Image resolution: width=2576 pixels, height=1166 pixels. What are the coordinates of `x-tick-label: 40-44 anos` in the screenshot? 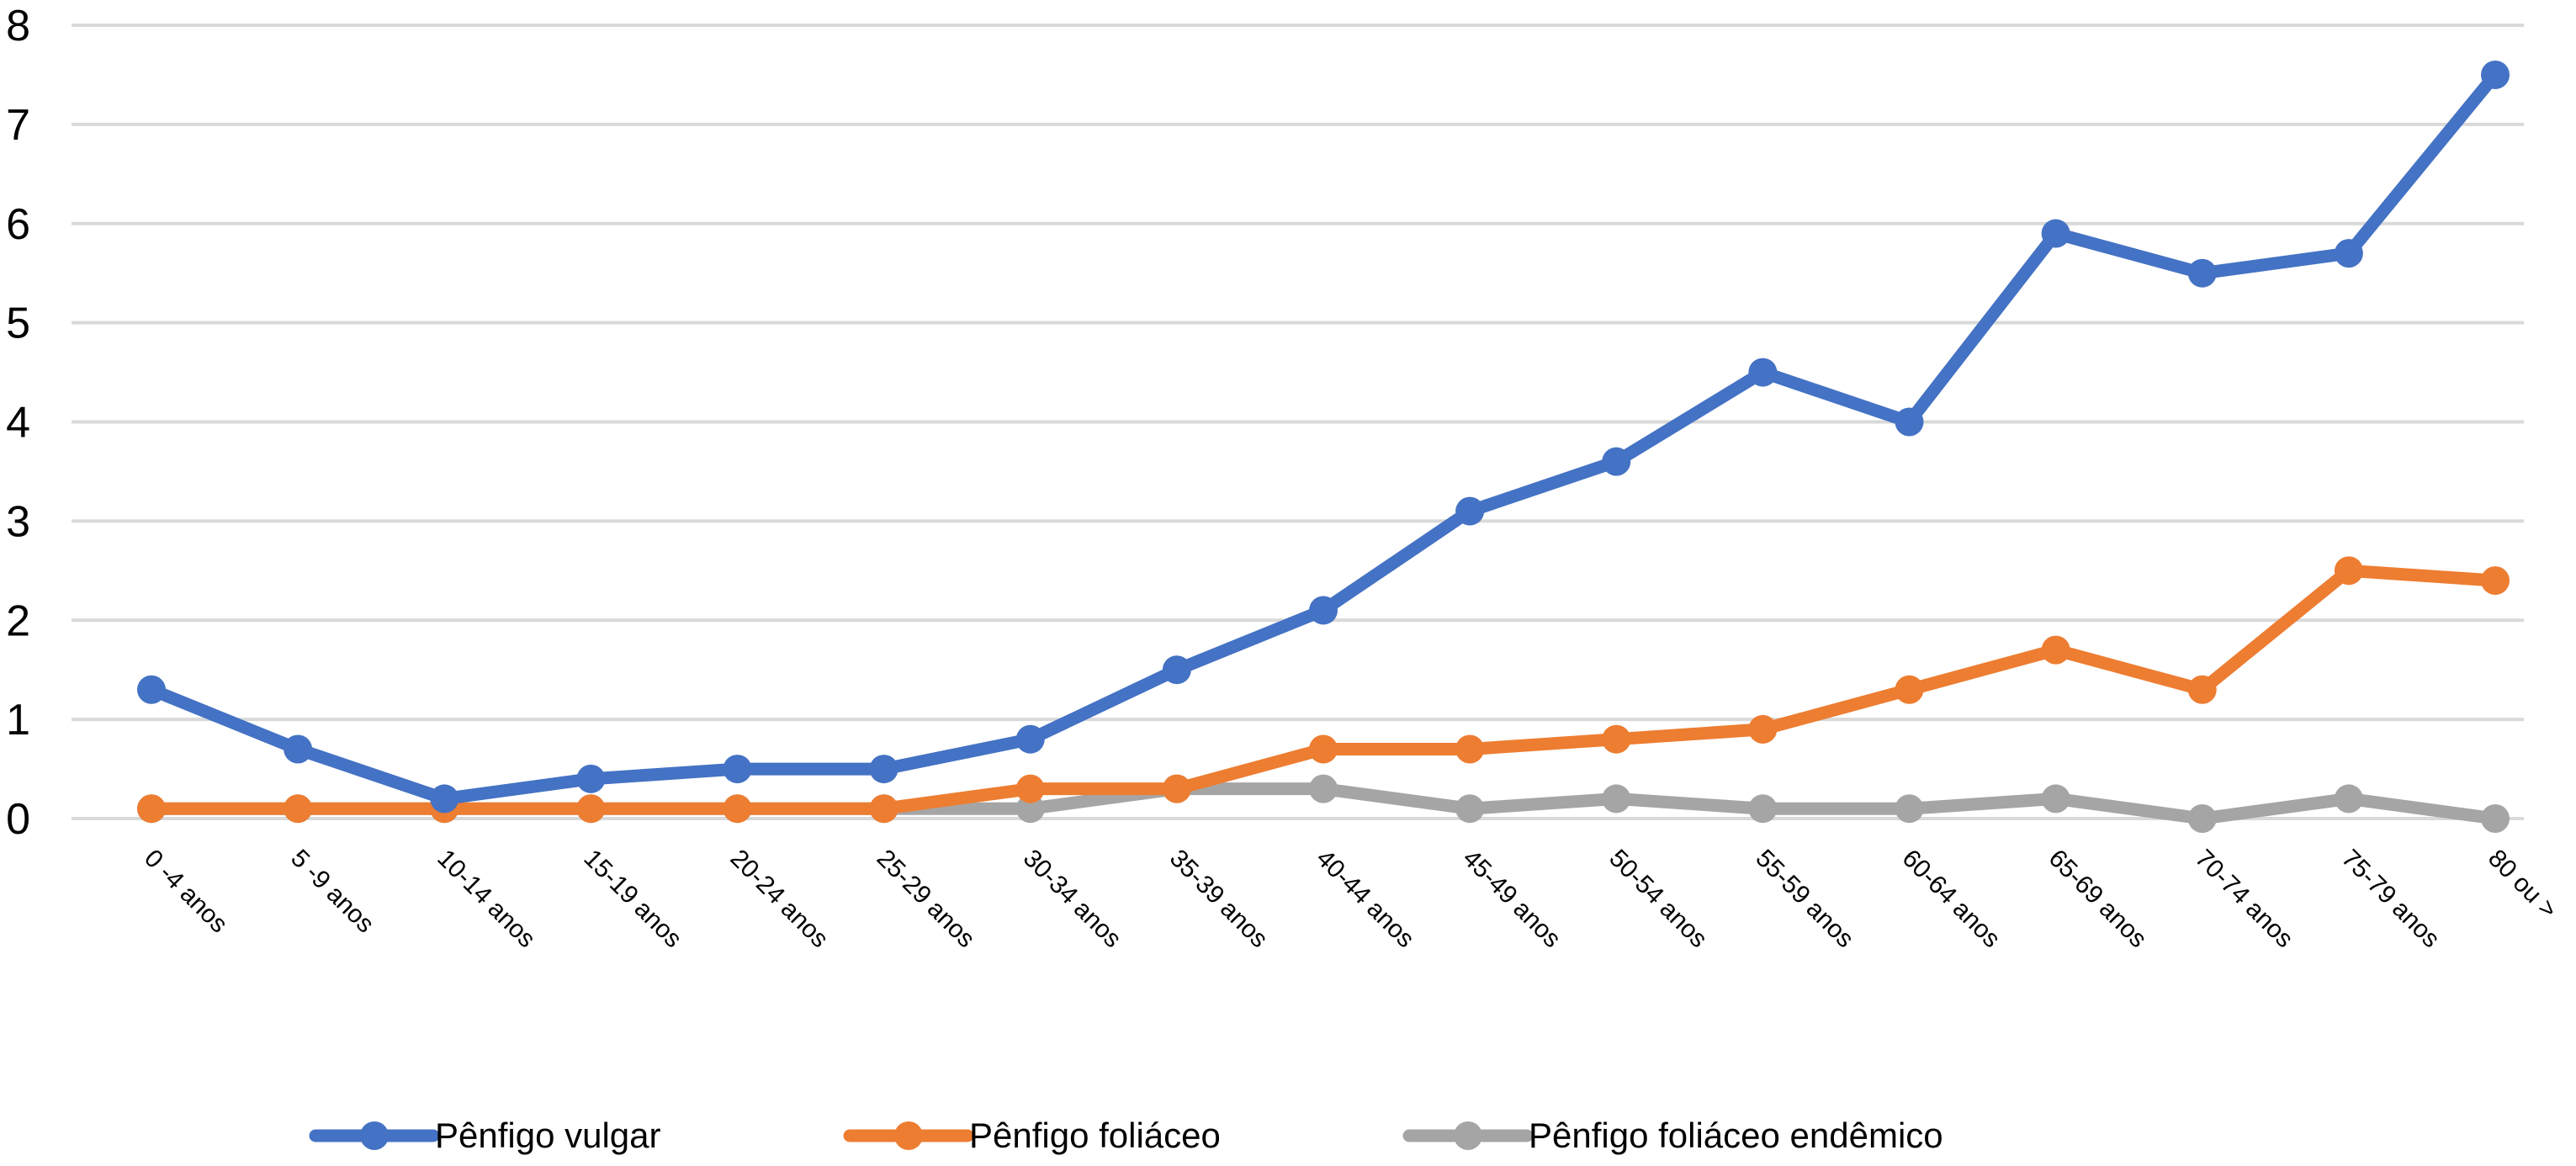 It's located at (1365, 899).